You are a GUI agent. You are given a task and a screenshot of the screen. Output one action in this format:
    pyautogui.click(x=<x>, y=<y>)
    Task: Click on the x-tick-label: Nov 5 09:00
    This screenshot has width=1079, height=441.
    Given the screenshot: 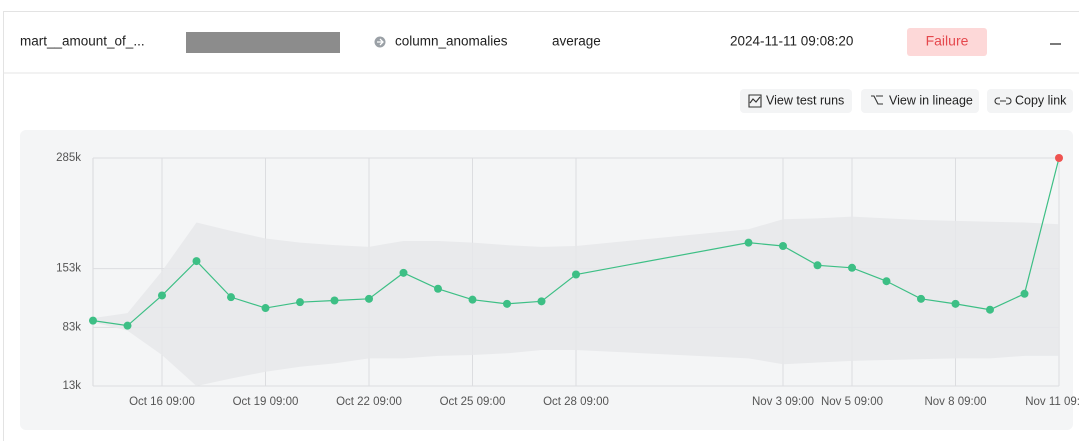 What is the action you would take?
    pyautogui.click(x=852, y=402)
    